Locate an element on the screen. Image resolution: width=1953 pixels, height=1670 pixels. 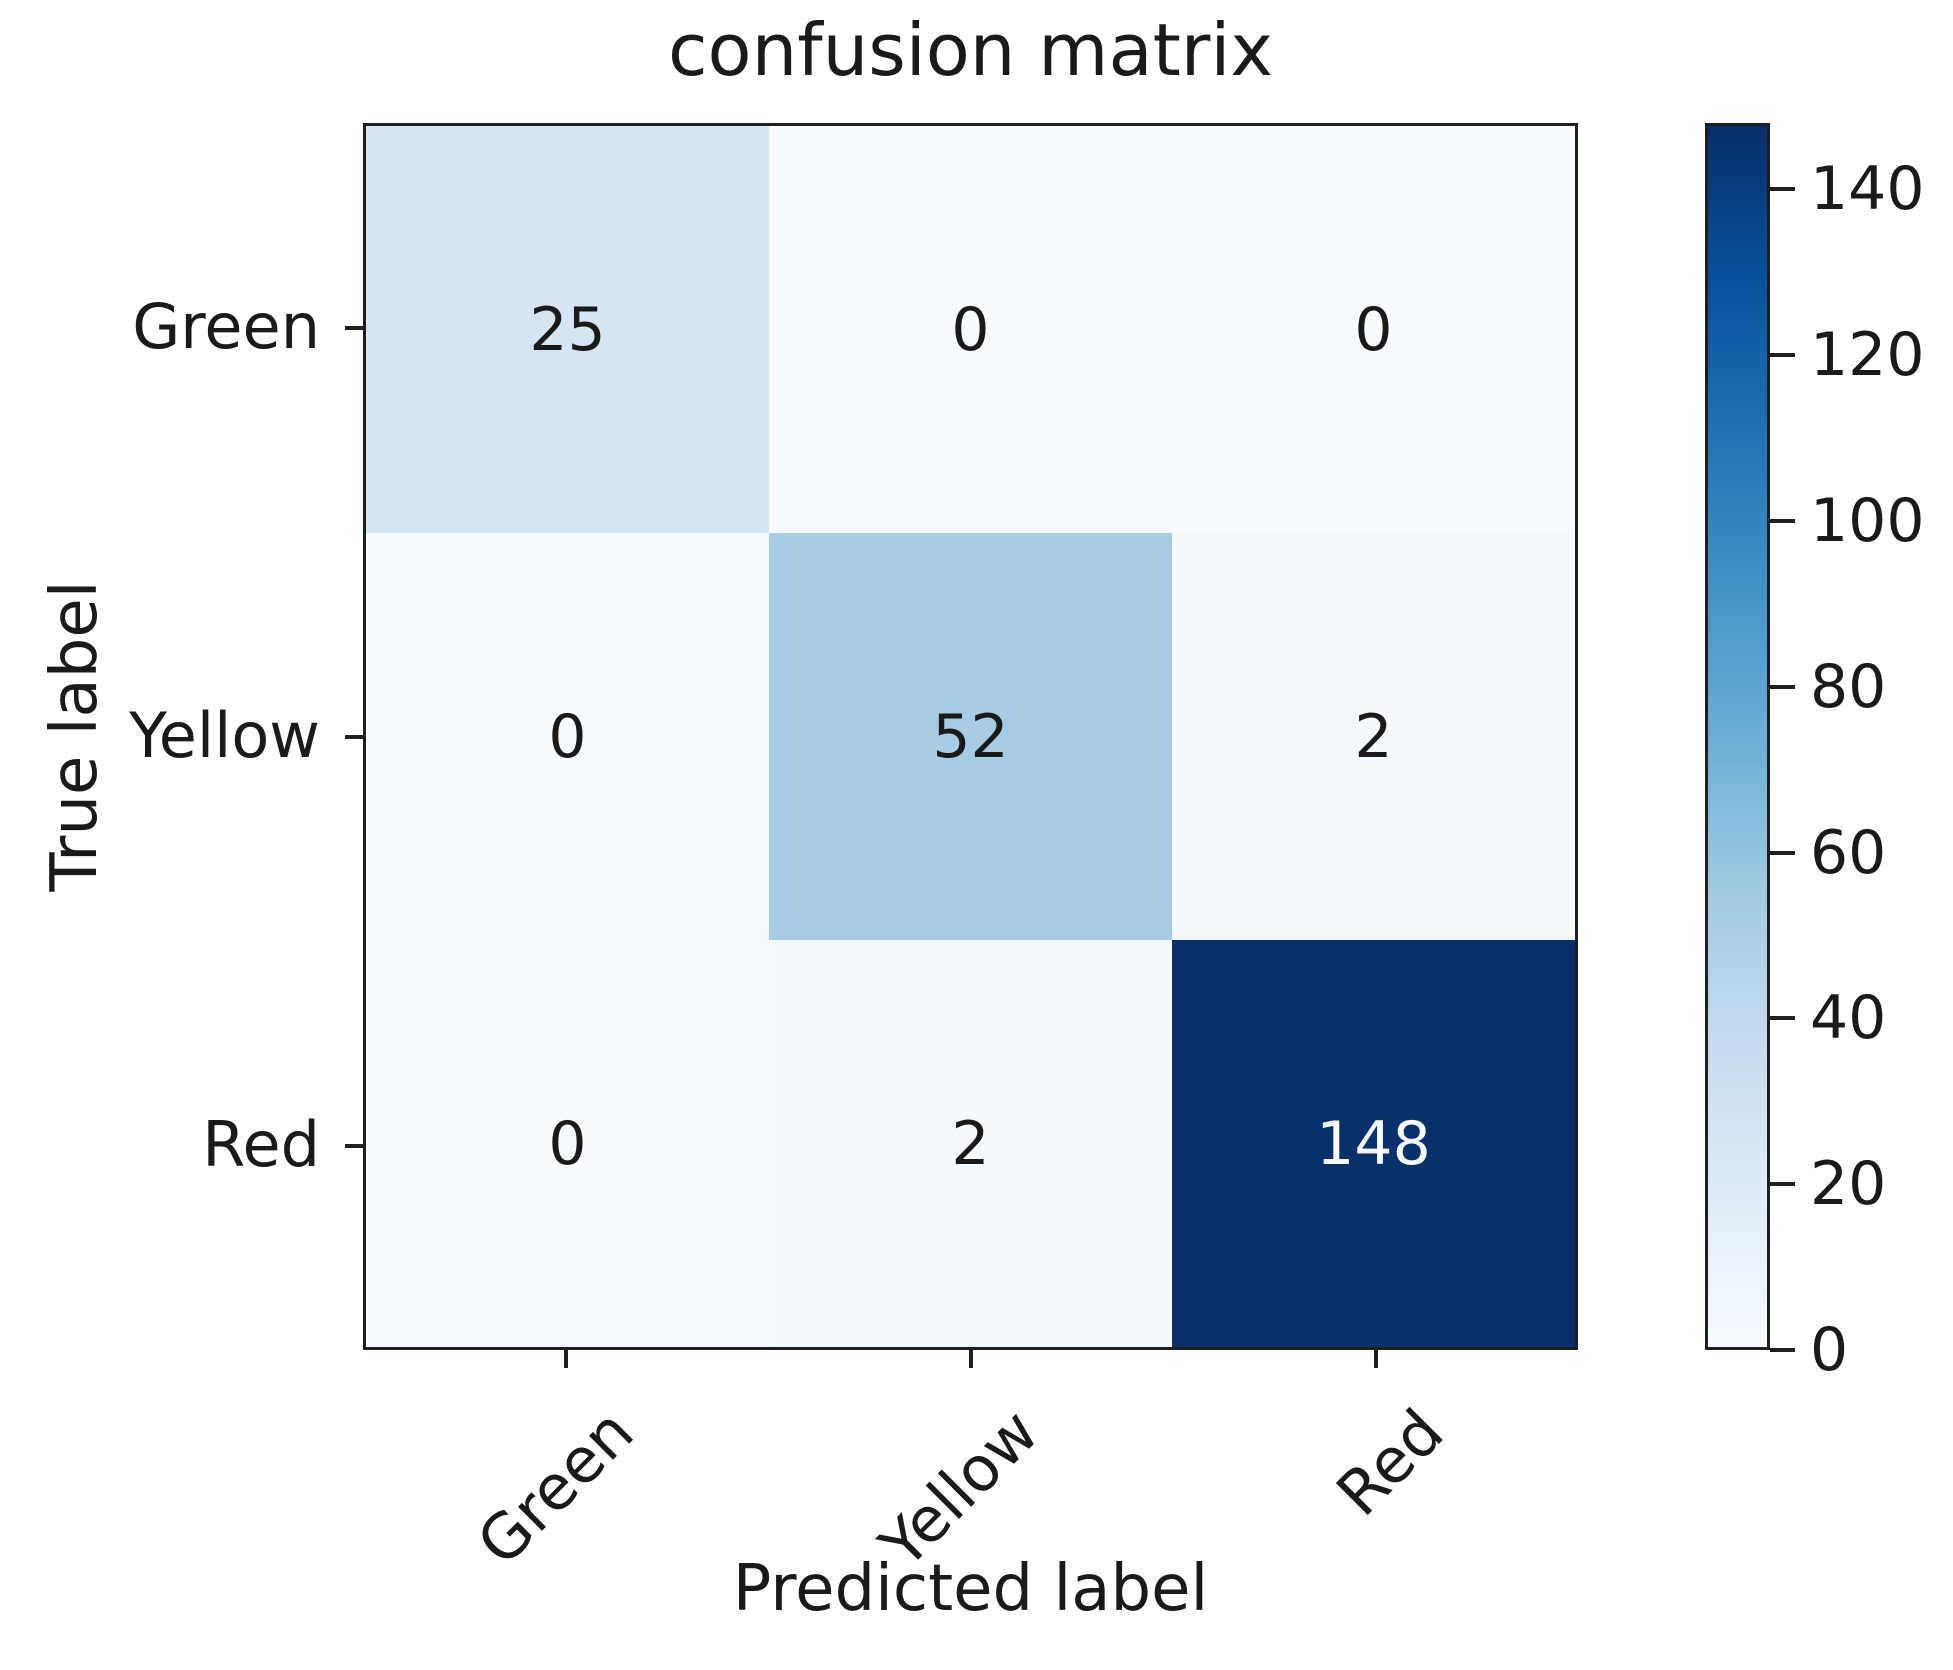
cell-value: 52 is located at coordinates (970, 736).